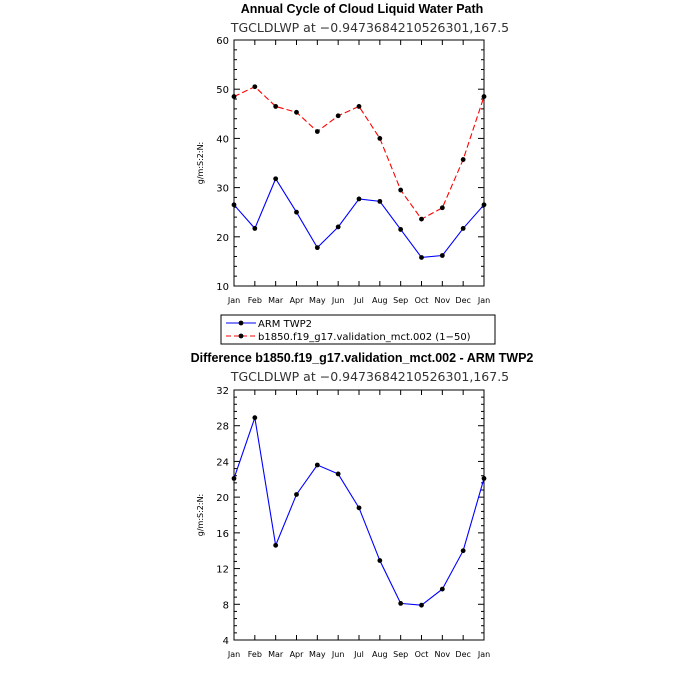 The image size is (700, 700). What do you see at coordinates (222, 427) in the screenshot?
I see `y-tick-label: 28` at bounding box center [222, 427].